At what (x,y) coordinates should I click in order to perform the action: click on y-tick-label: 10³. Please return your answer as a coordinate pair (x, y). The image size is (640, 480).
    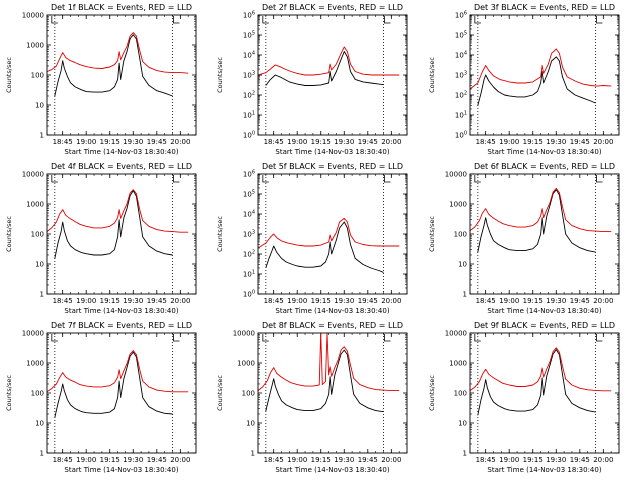
    Looking at the image, I should click on (249, 234).